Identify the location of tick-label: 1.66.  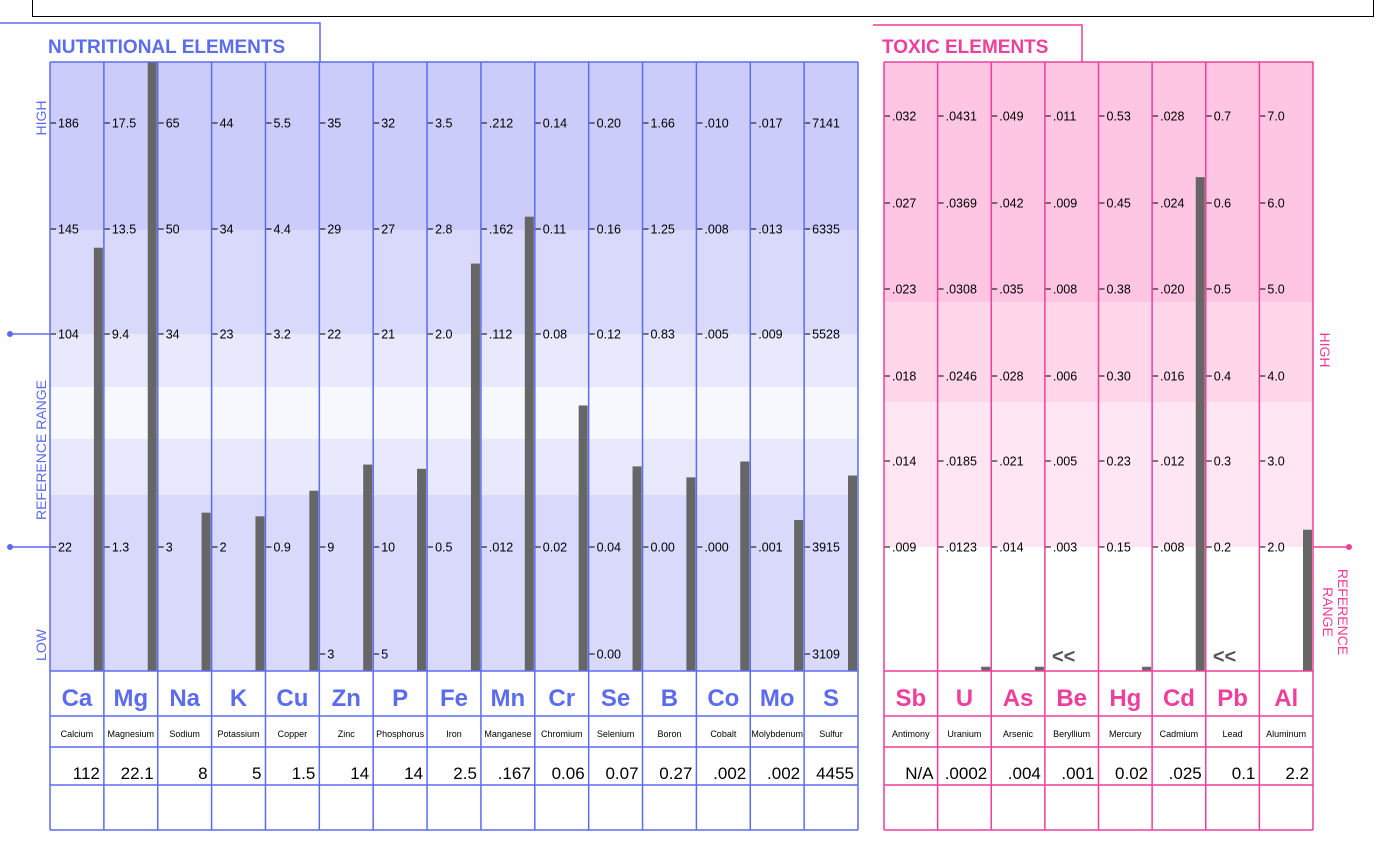
(663, 124).